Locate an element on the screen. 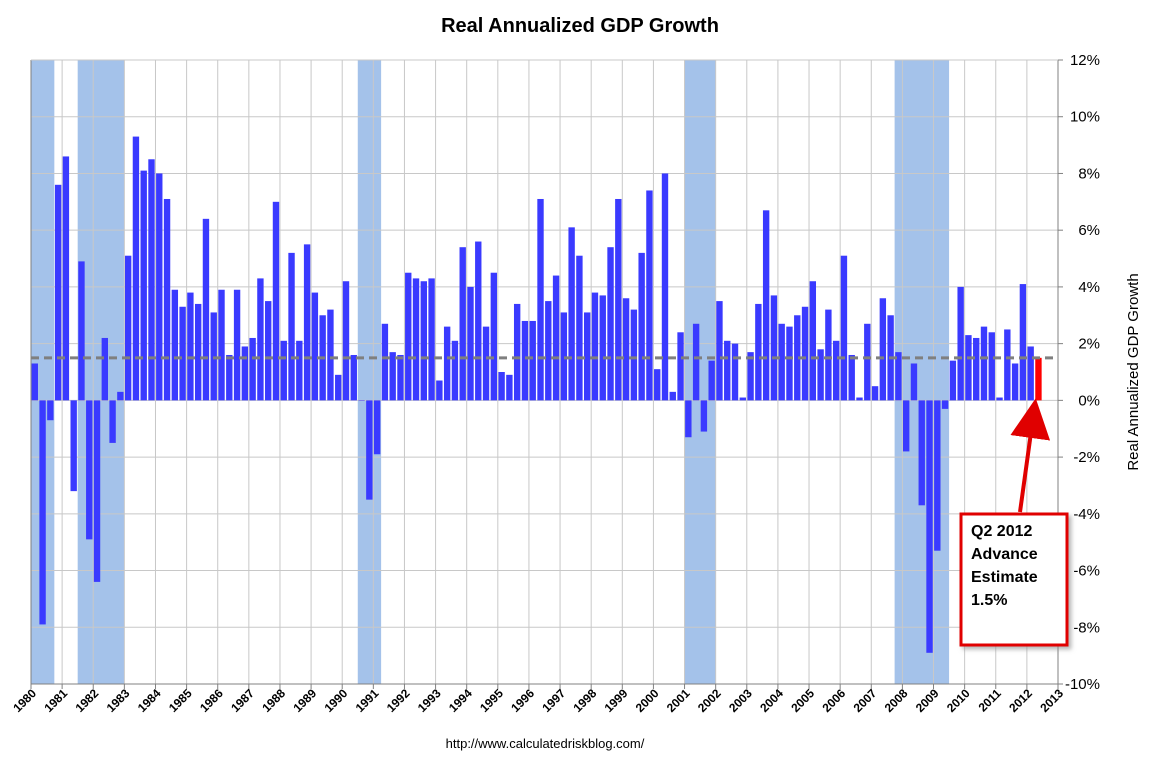 This screenshot has width=1160, height=768. x-tick-label: 1997 is located at coordinates (553, 700).